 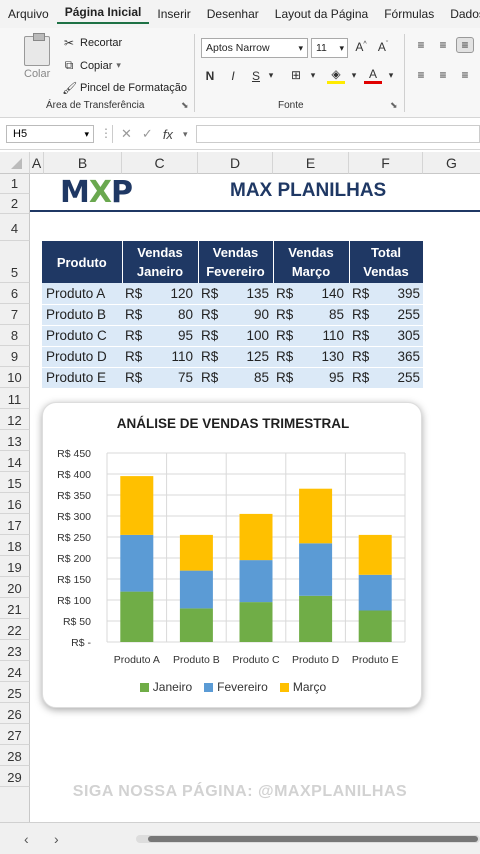 I want to click on row-header: 28, so click(x=15, y=755).